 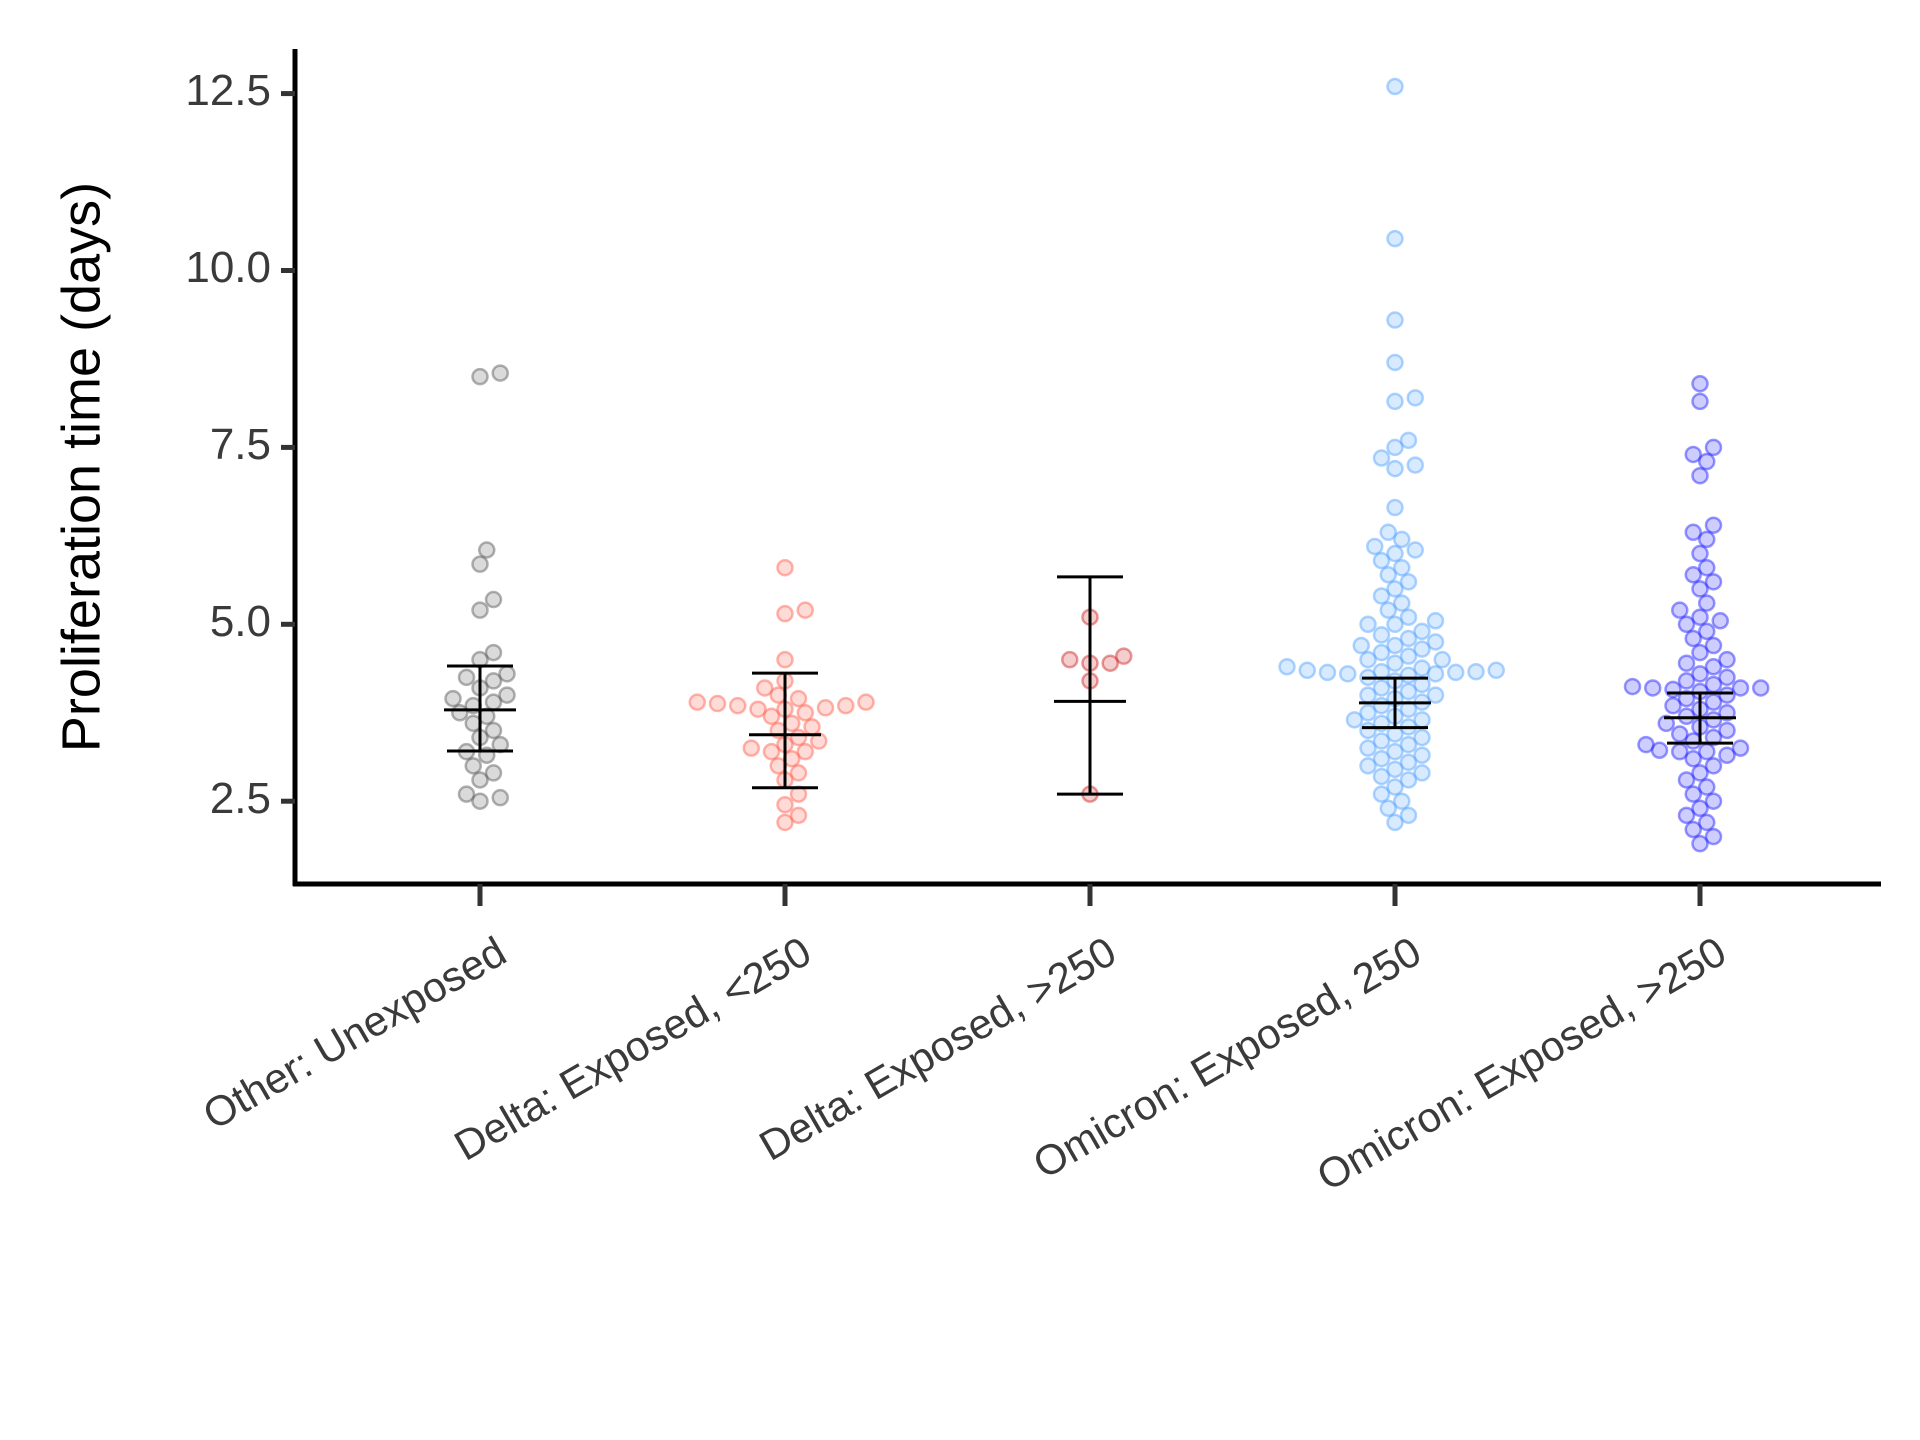 I want to click on y-tick-label: 7.5, so click(x=240, y=444).